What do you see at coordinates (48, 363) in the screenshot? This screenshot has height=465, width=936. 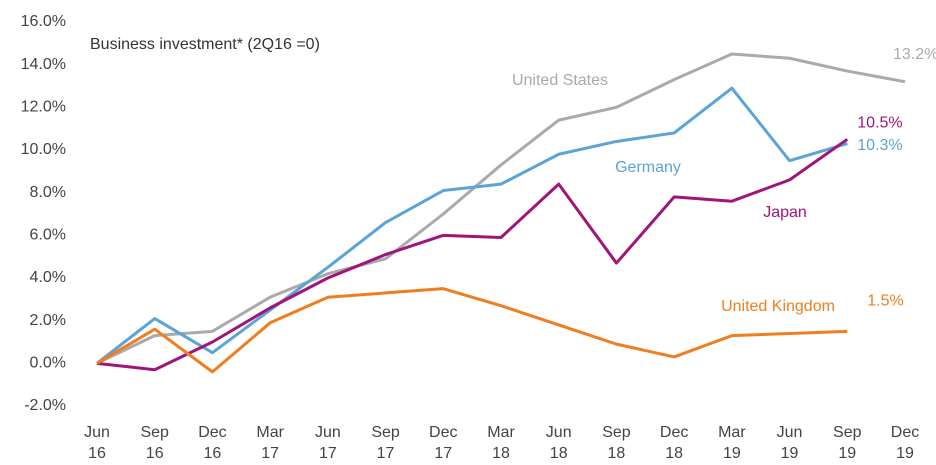 I see `y-tick-label: 0.0%` at bounding box center [48, 363].